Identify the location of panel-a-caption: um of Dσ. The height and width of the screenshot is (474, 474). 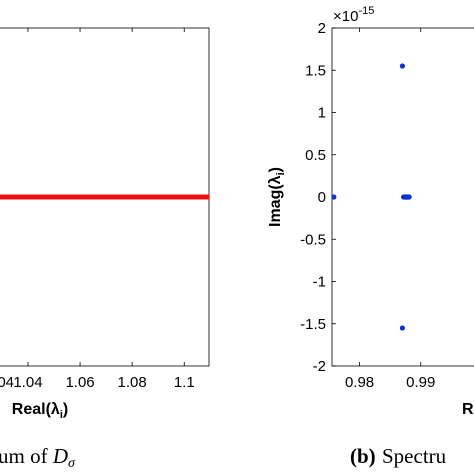
(38, 457).